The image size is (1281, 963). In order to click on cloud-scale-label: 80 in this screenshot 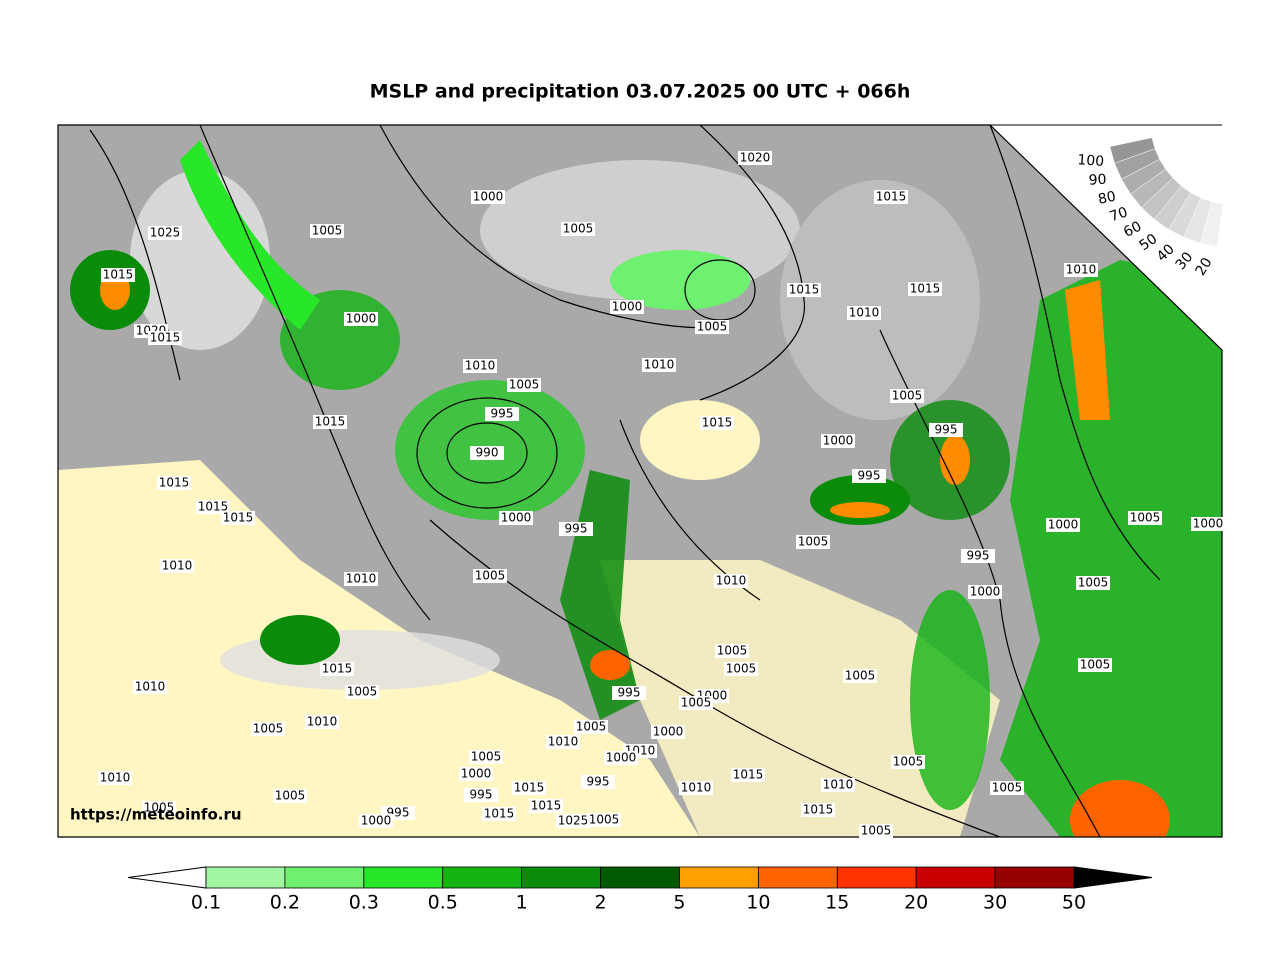, I will do `click(1107, 198)`.